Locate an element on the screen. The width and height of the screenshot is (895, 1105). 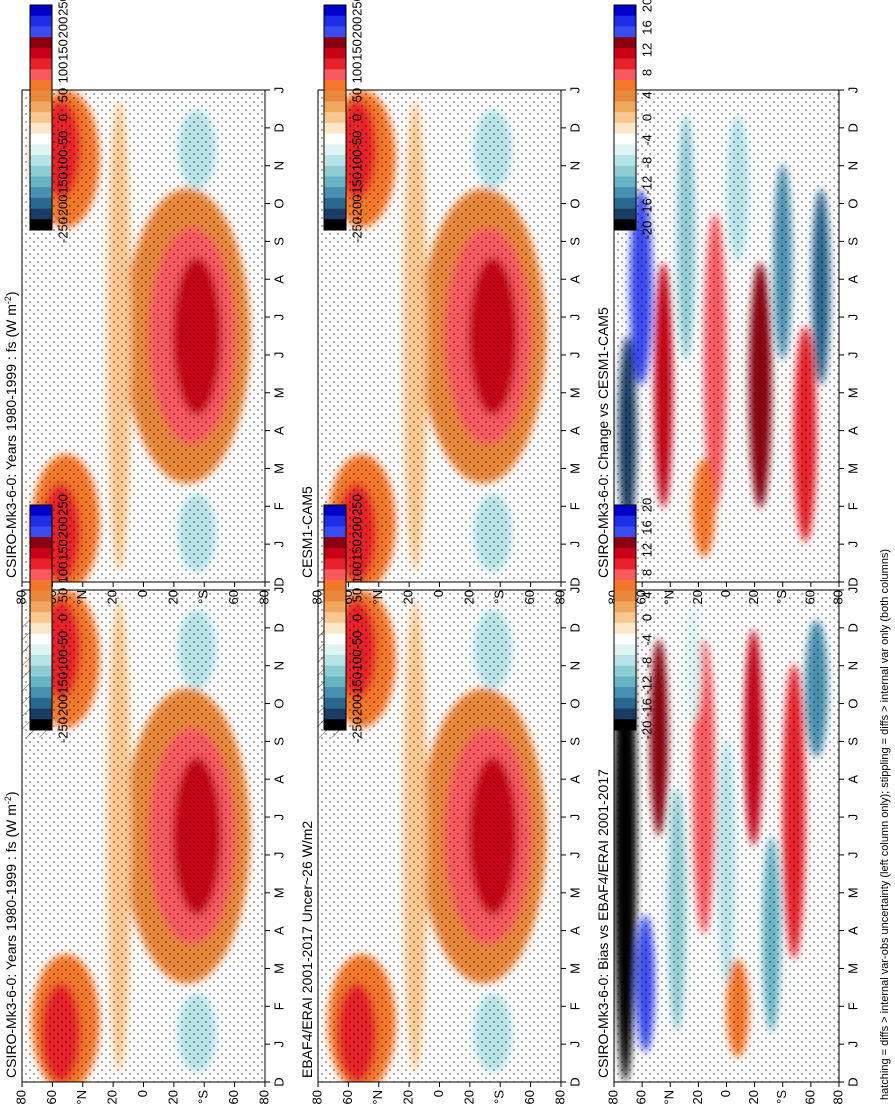
colorbar-label: -200 is located at coordinates (356, 707).